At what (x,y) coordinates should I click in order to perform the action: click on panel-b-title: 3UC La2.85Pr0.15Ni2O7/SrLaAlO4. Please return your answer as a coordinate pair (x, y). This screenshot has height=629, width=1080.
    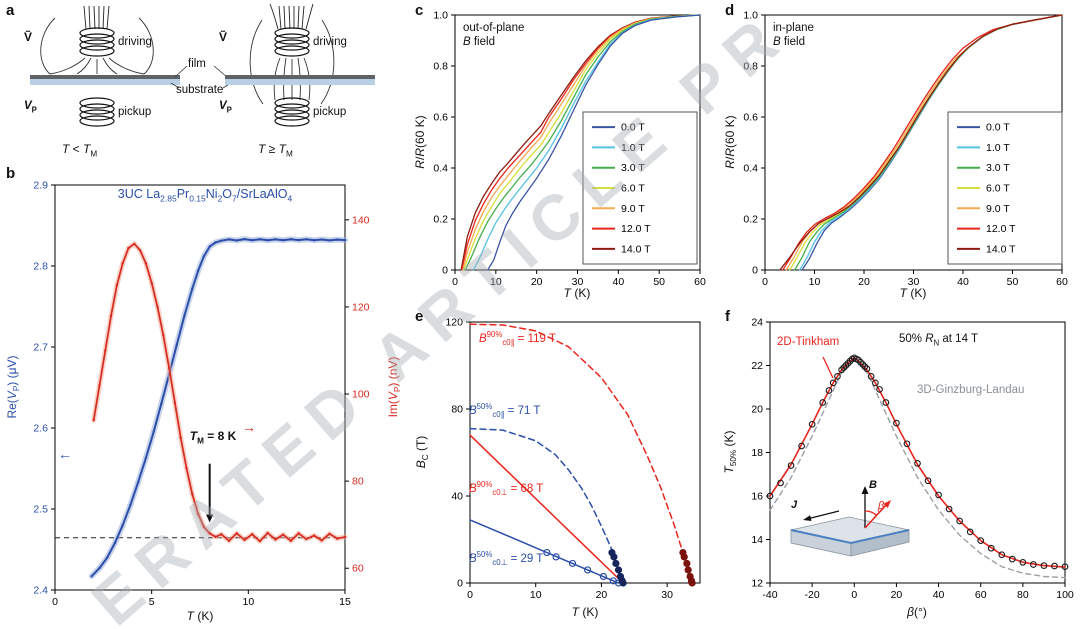
    Looking at the image, I should click on (205, 195).